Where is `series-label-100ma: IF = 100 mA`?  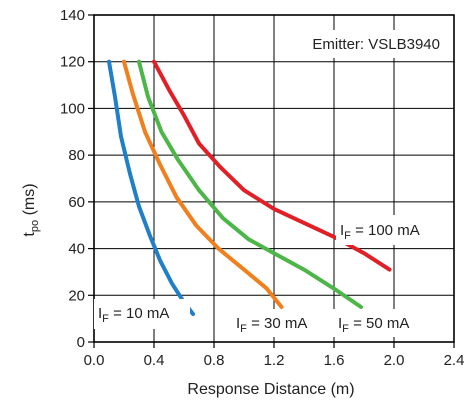
series-label-100ma: IF = 100 mA is located at coordinates (380, 232).